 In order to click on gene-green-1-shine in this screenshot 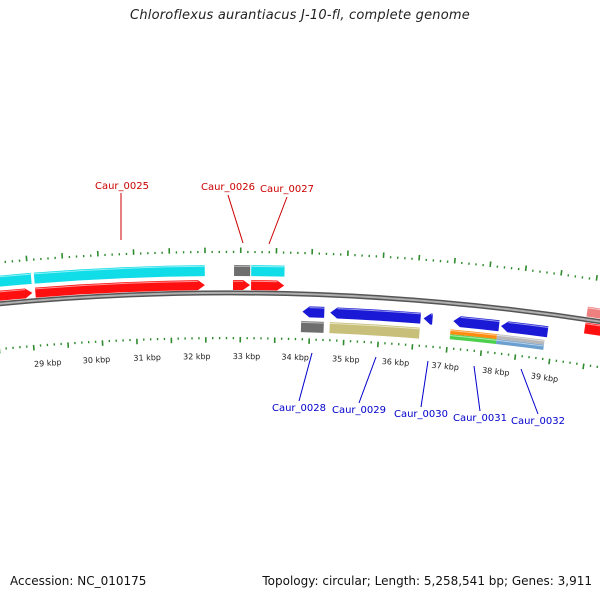, I will do `click(473, 337)`.